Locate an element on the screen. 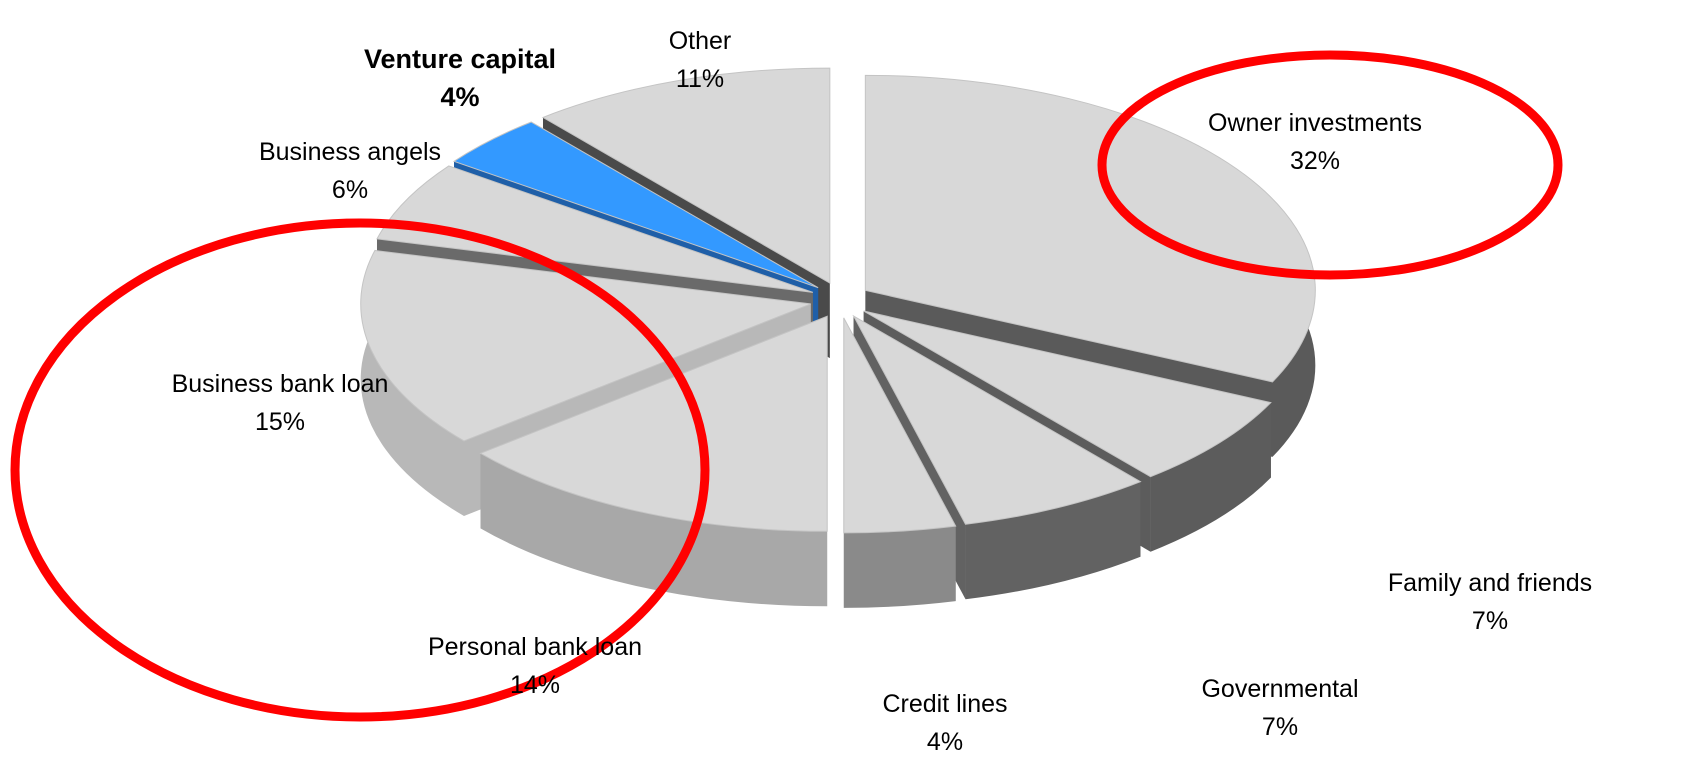 This screenshot has height=779, width=1685. slice-other is located at coordinates (686, 175).